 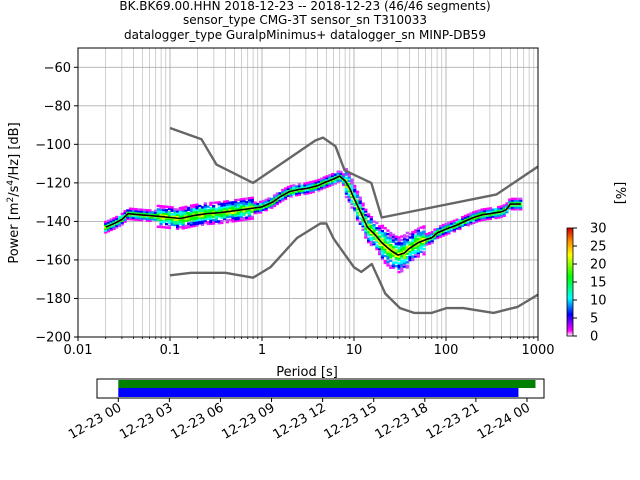 What do you see at coordinates (197, 421) in the screenshot?
I see `timeline-tick-label: 12-23 06` at bounding box center [197, 421].